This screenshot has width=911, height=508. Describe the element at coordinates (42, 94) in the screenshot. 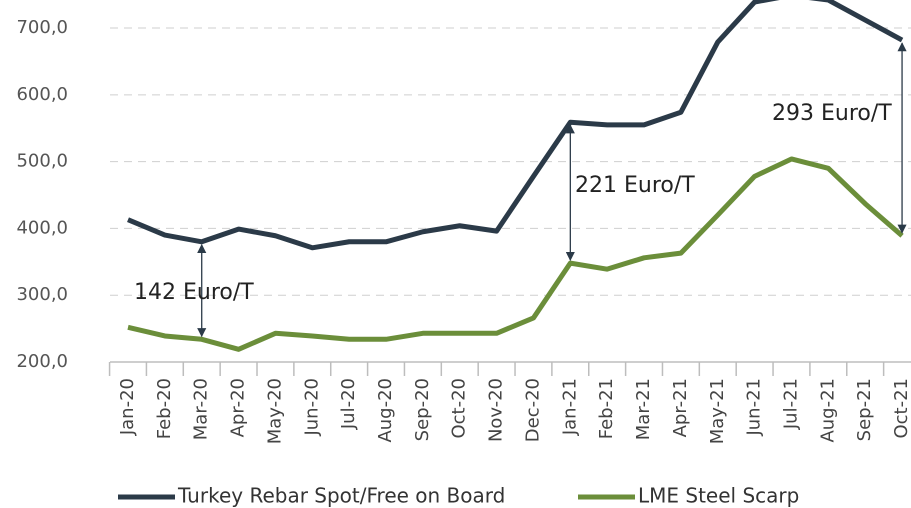

I see `y-tick-label: 600,0` at that location.